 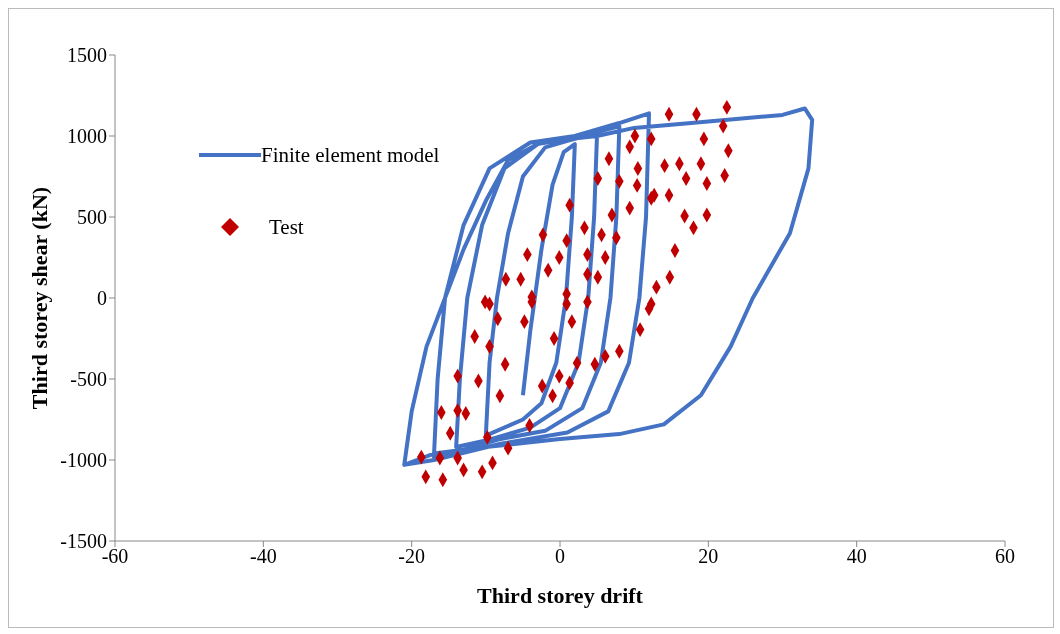 What do you see at coordinates (411, 556) in the screenshot?
I see `x-tick-label: -20` at bounding box center [411, 556].